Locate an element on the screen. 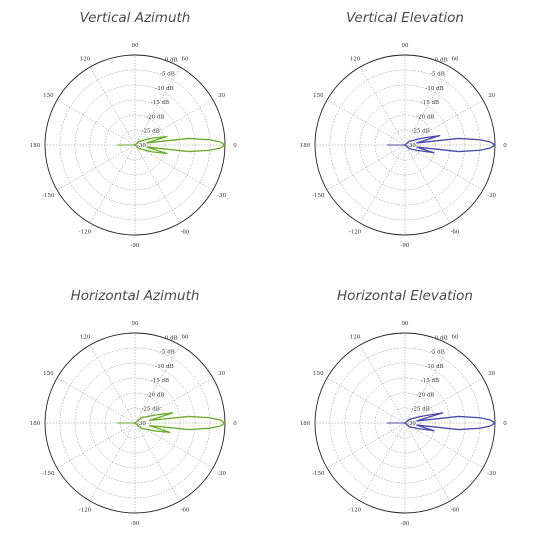  chart-title: Vertical Azimuth is located at coordinates (135, 18).